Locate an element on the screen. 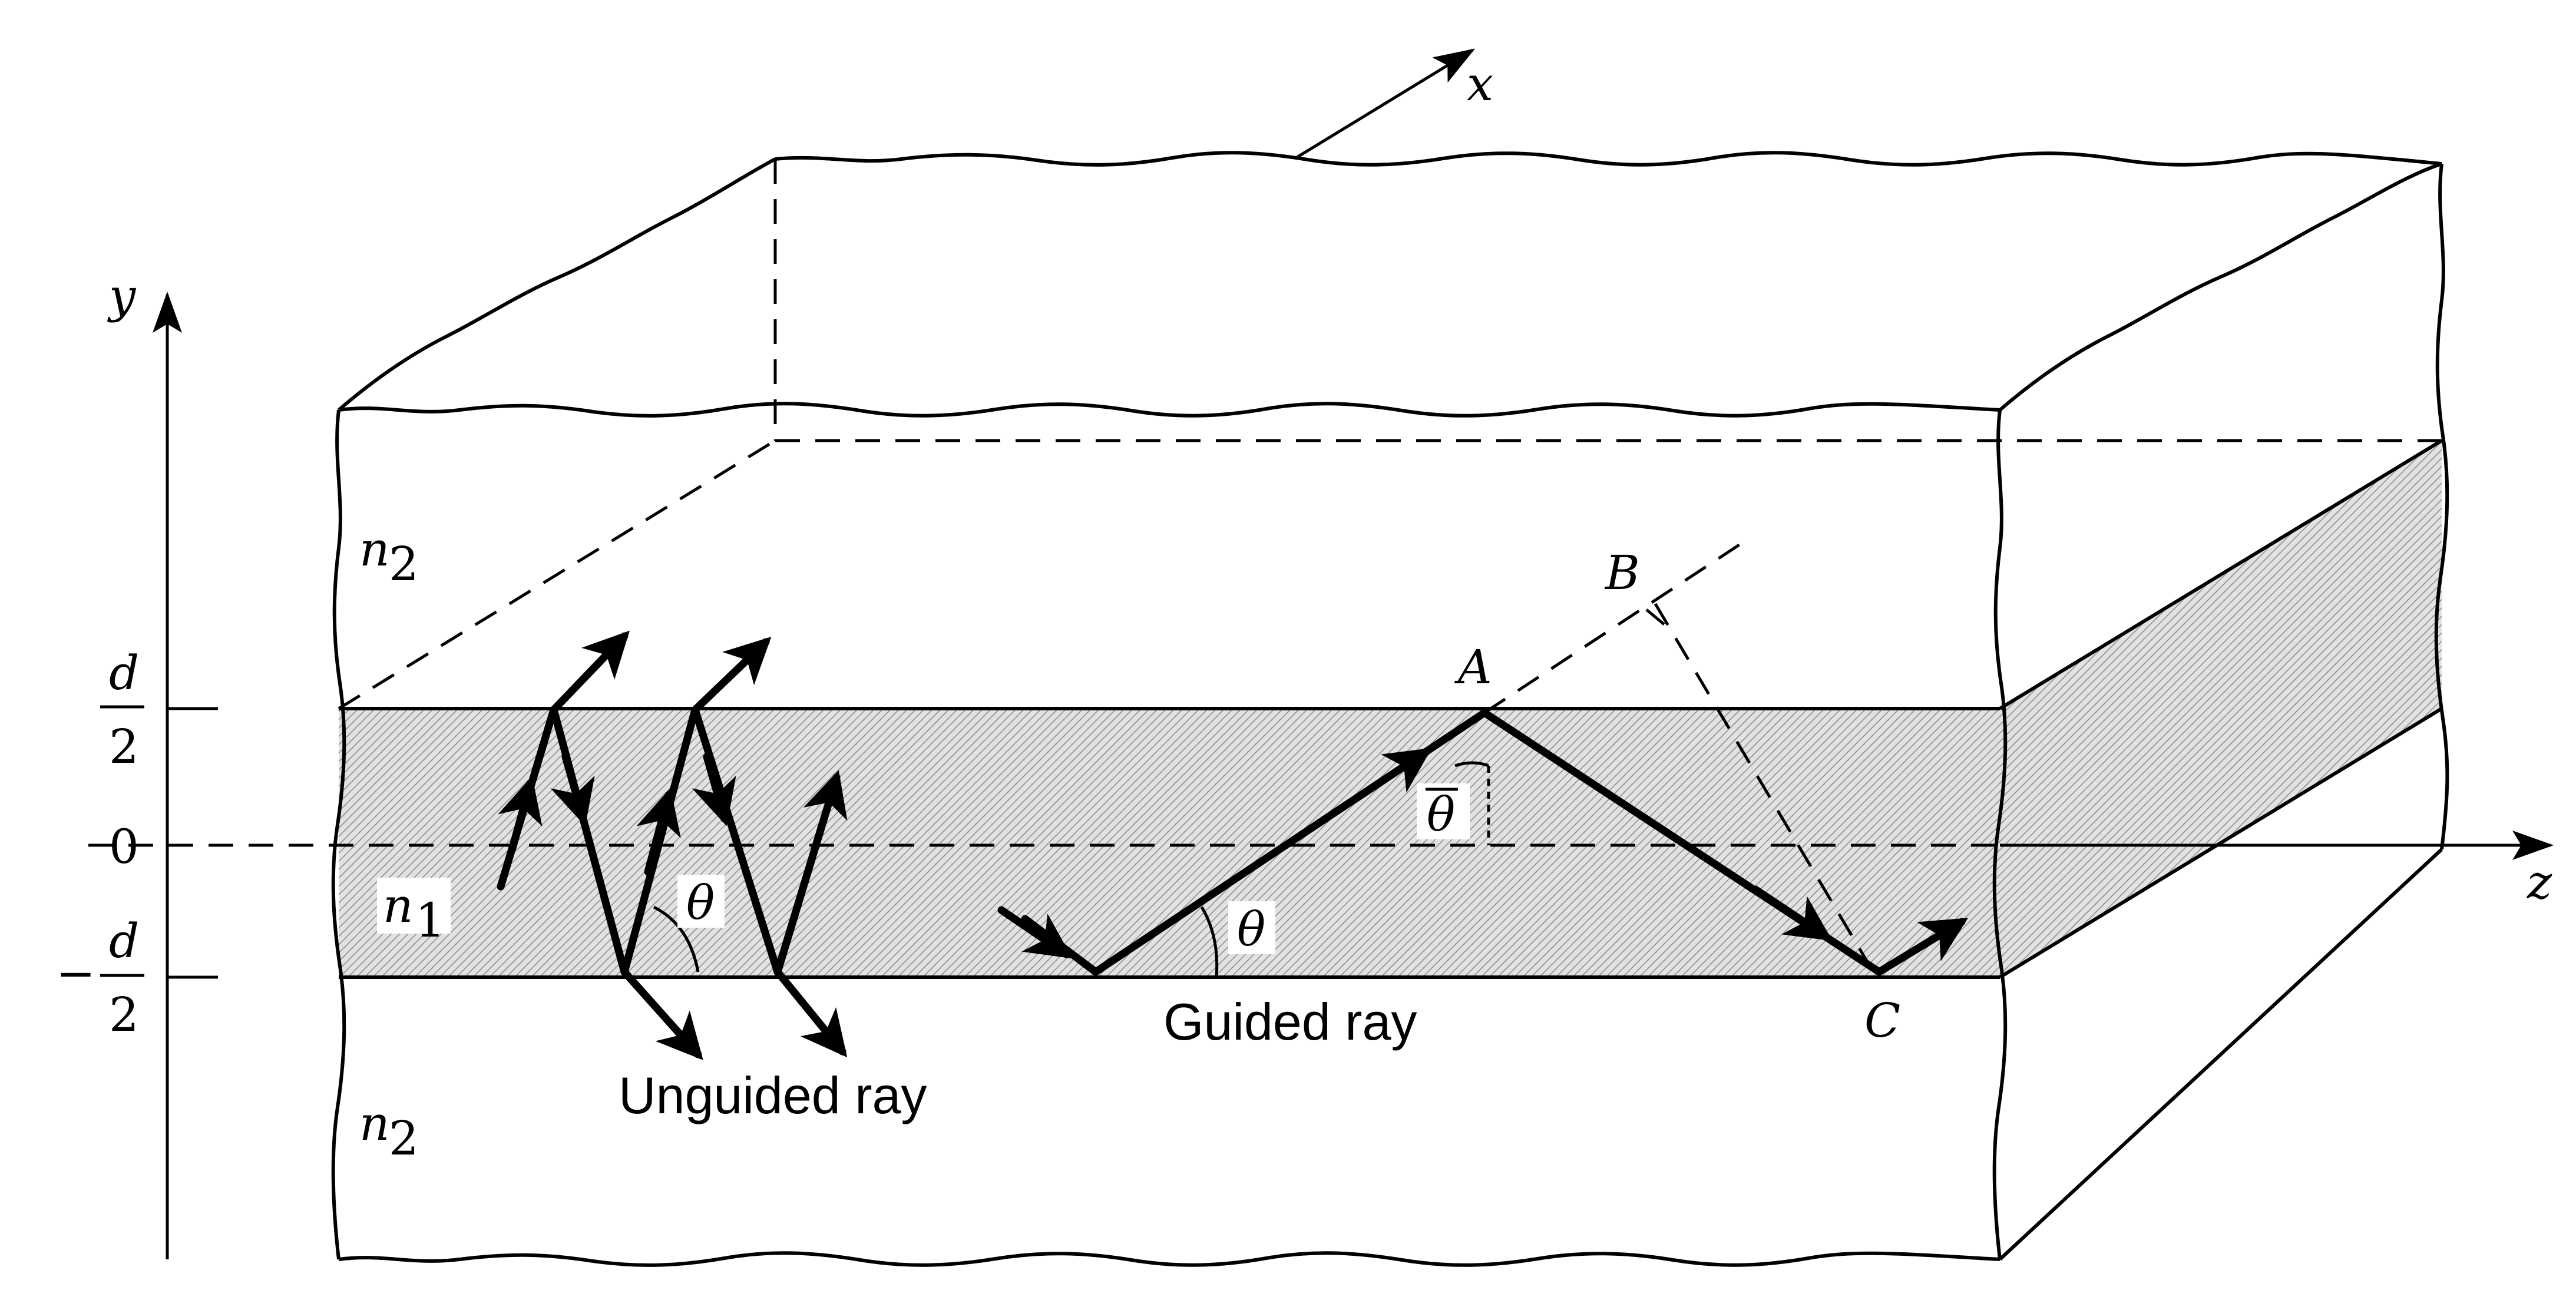  label-y: y is located at coordinates (122, 296).